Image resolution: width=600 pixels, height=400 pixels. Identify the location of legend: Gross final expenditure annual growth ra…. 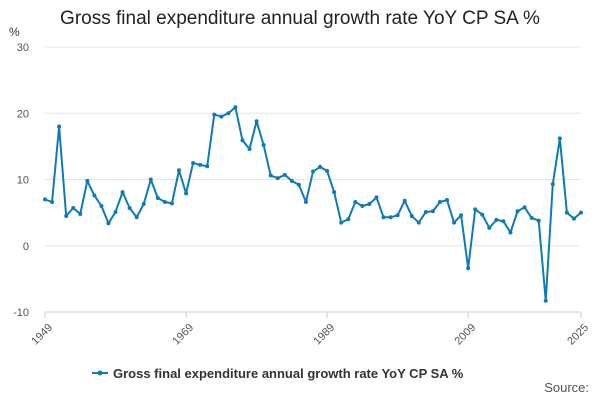
(278, 373).